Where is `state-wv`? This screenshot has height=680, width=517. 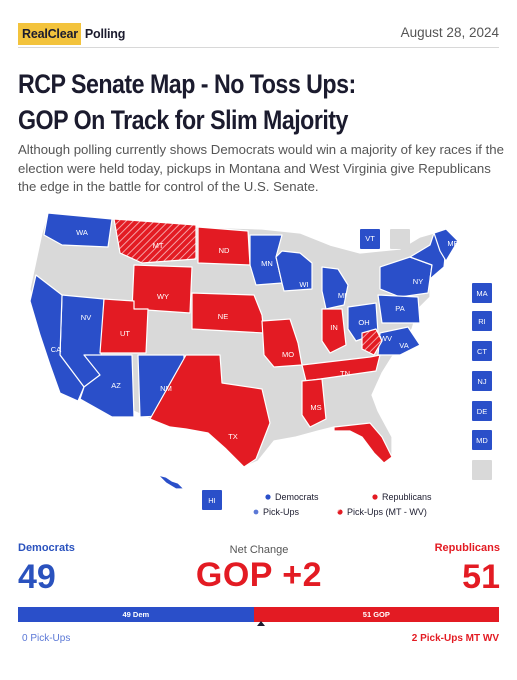
state-wv is located at coordinates (372, 342).